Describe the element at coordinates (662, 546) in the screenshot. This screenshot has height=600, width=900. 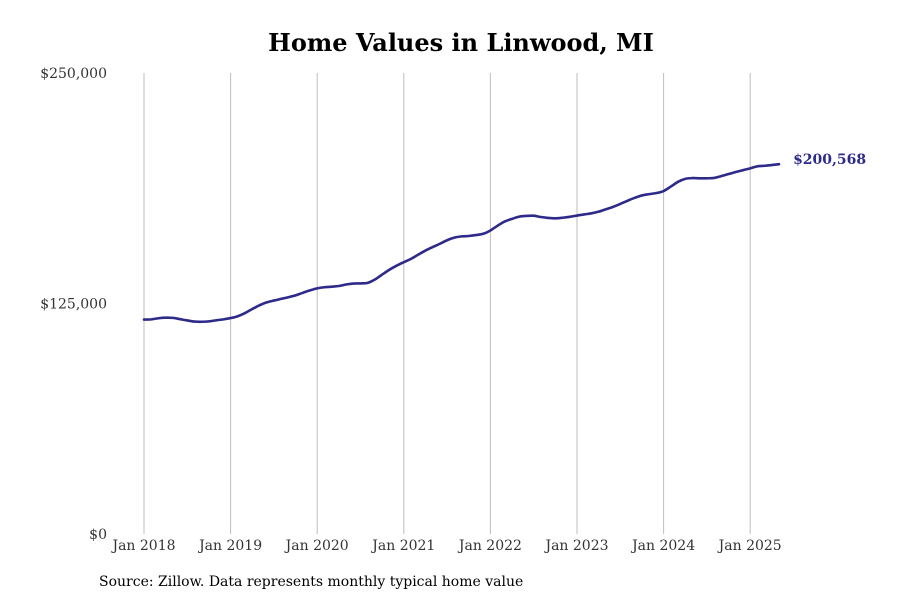
I see `x-tick-label: Jan 2024` at that location.